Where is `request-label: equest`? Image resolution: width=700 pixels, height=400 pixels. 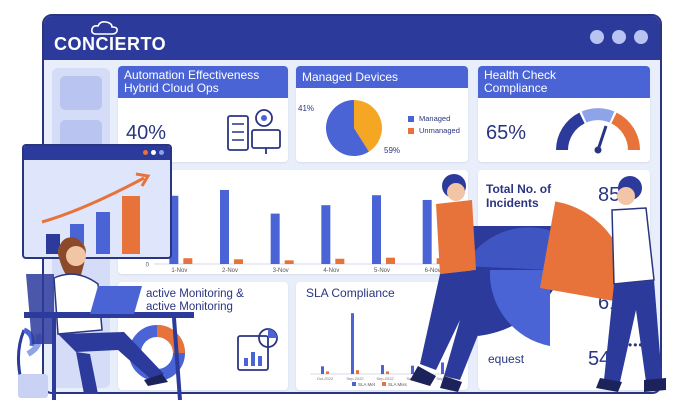
request-label: equest is located at coordinates (506, 359).